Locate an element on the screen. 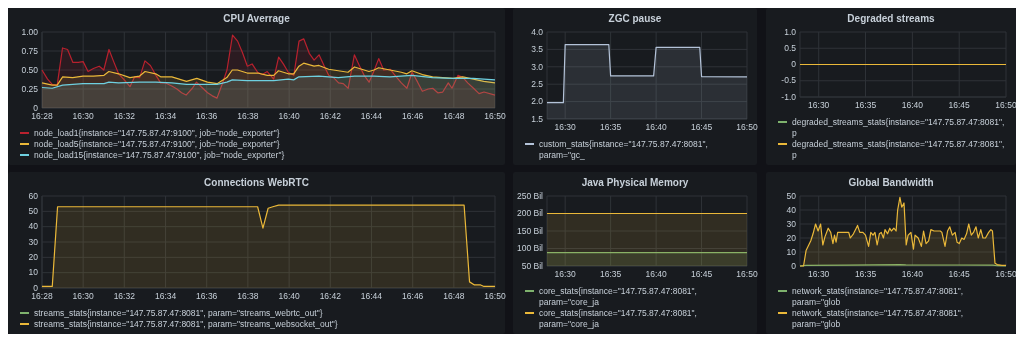 This screenshot has height=342, width=1024. y-tick-label: 1.0 is located at coordinates (790, 31).